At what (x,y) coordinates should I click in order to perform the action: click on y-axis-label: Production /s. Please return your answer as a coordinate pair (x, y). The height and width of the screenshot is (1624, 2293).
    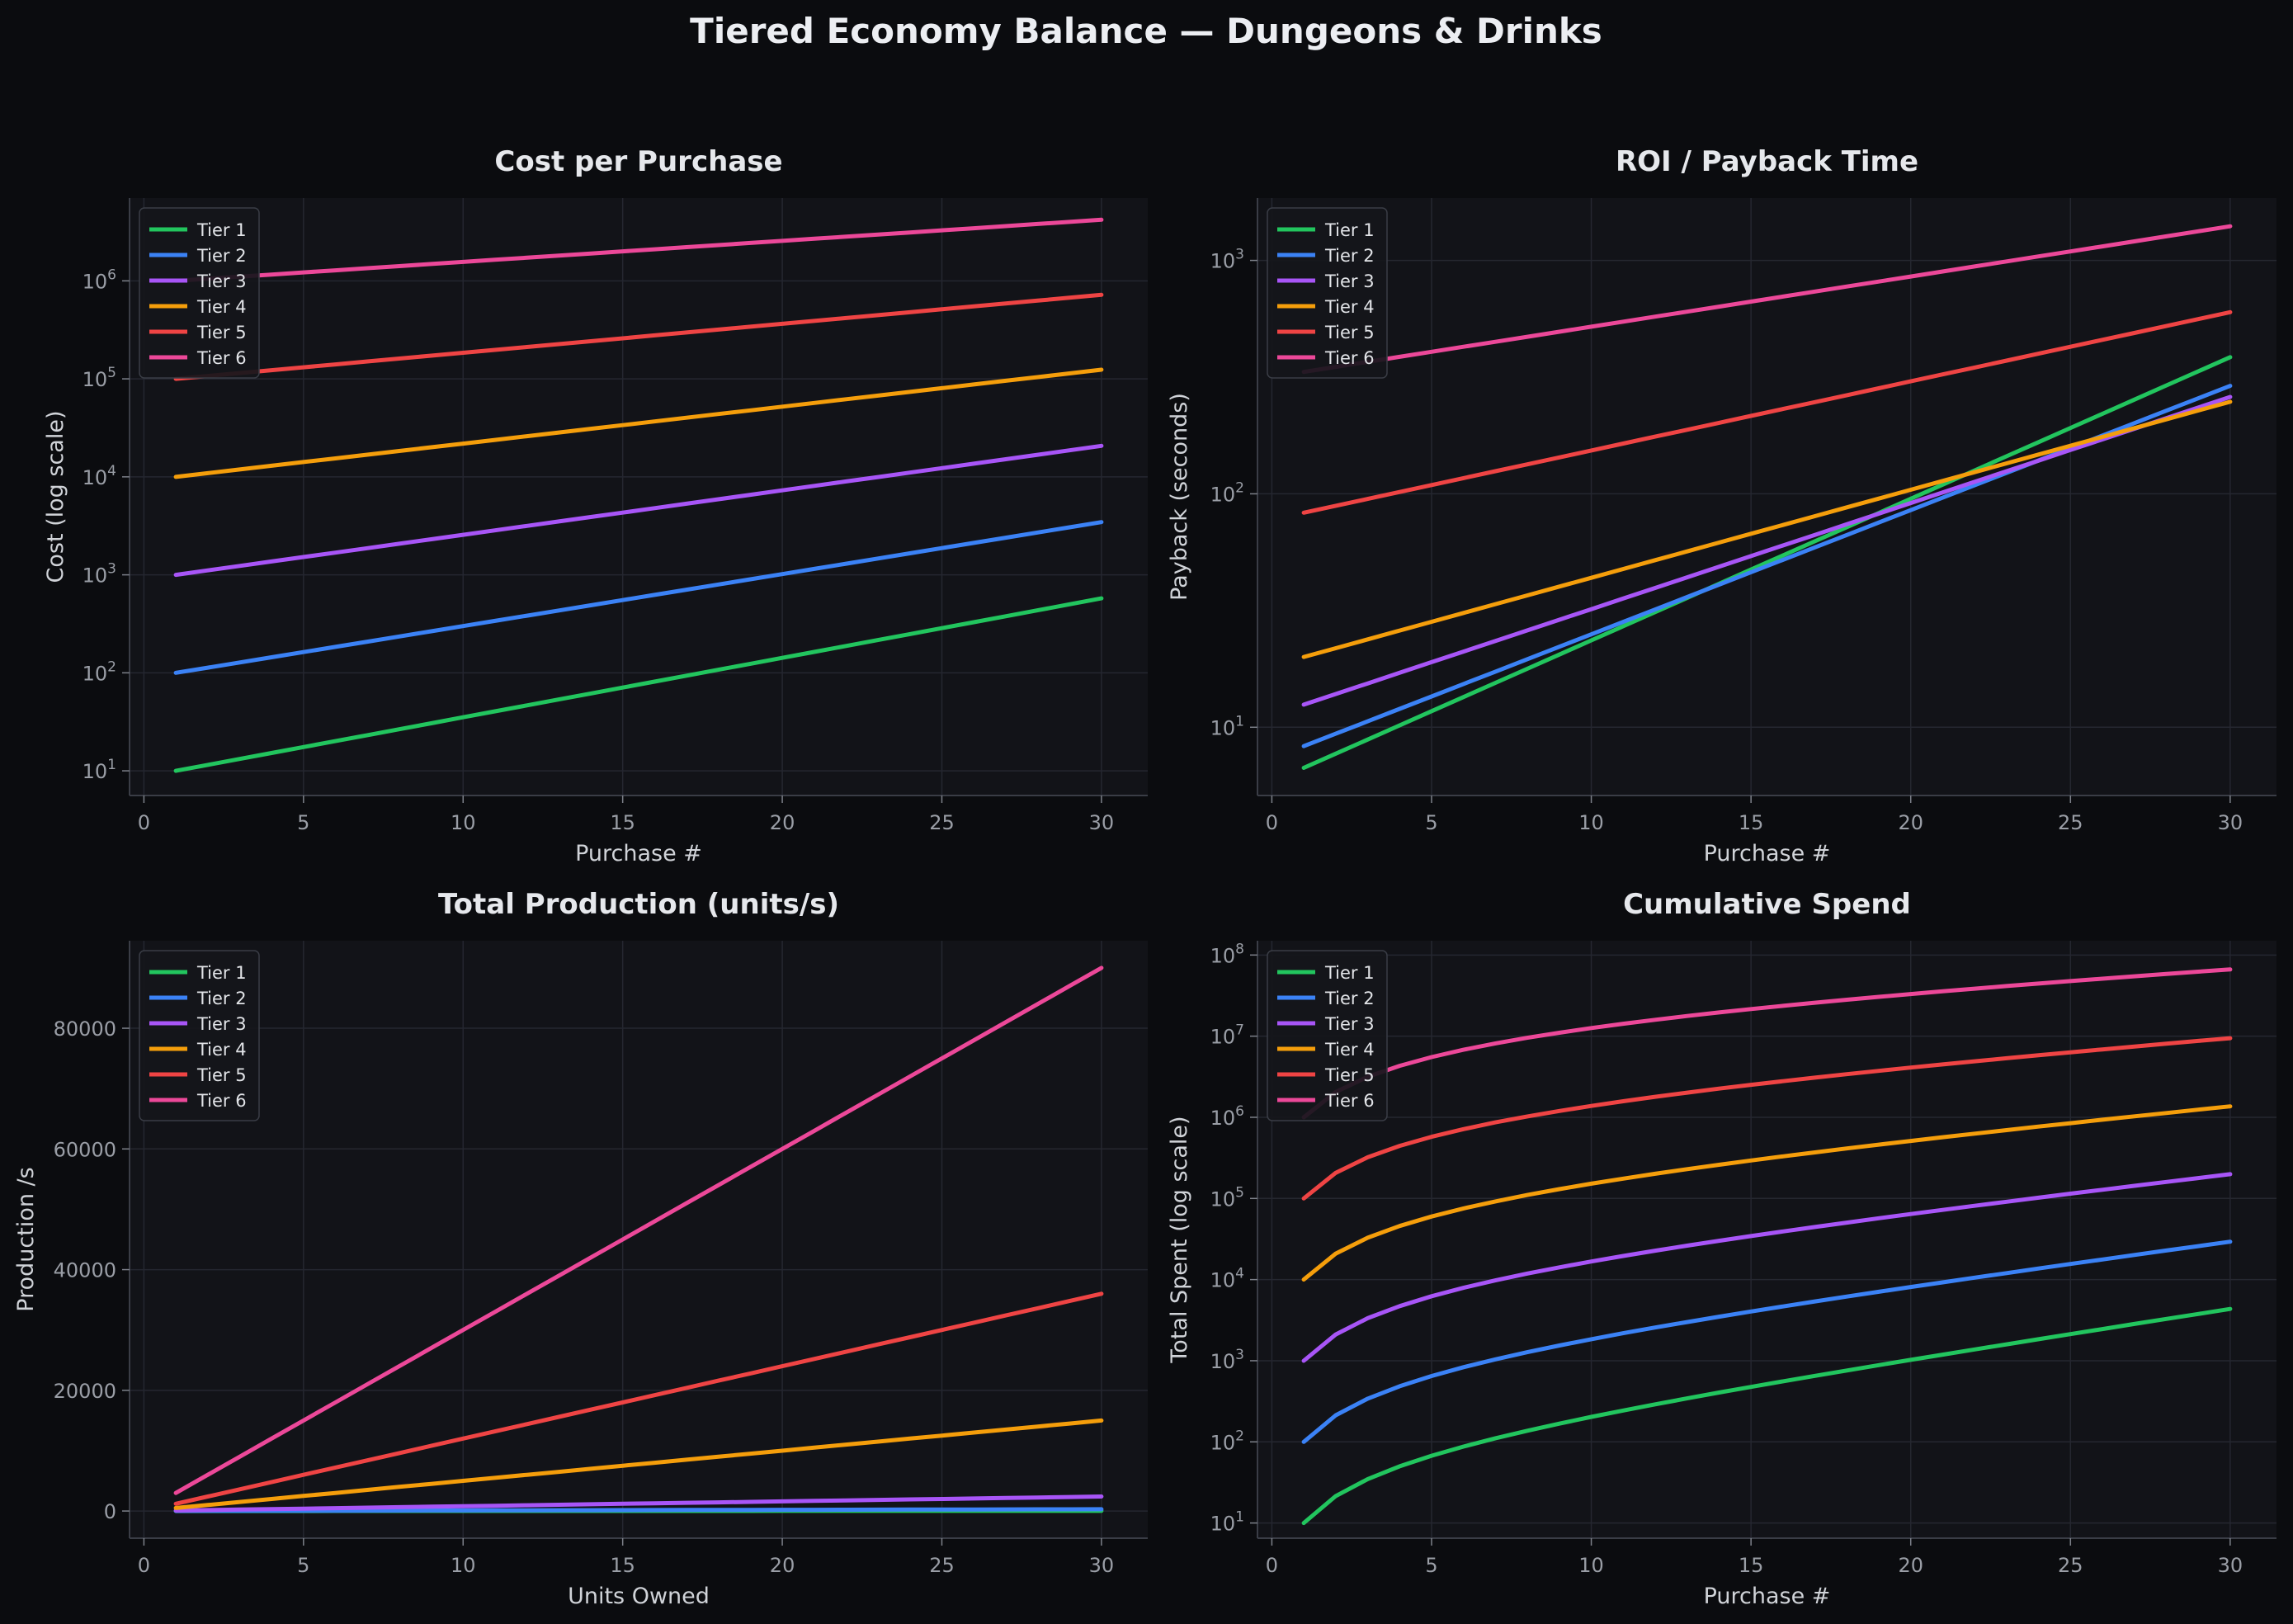
    Looking at the image, I should click on (26, 1239).